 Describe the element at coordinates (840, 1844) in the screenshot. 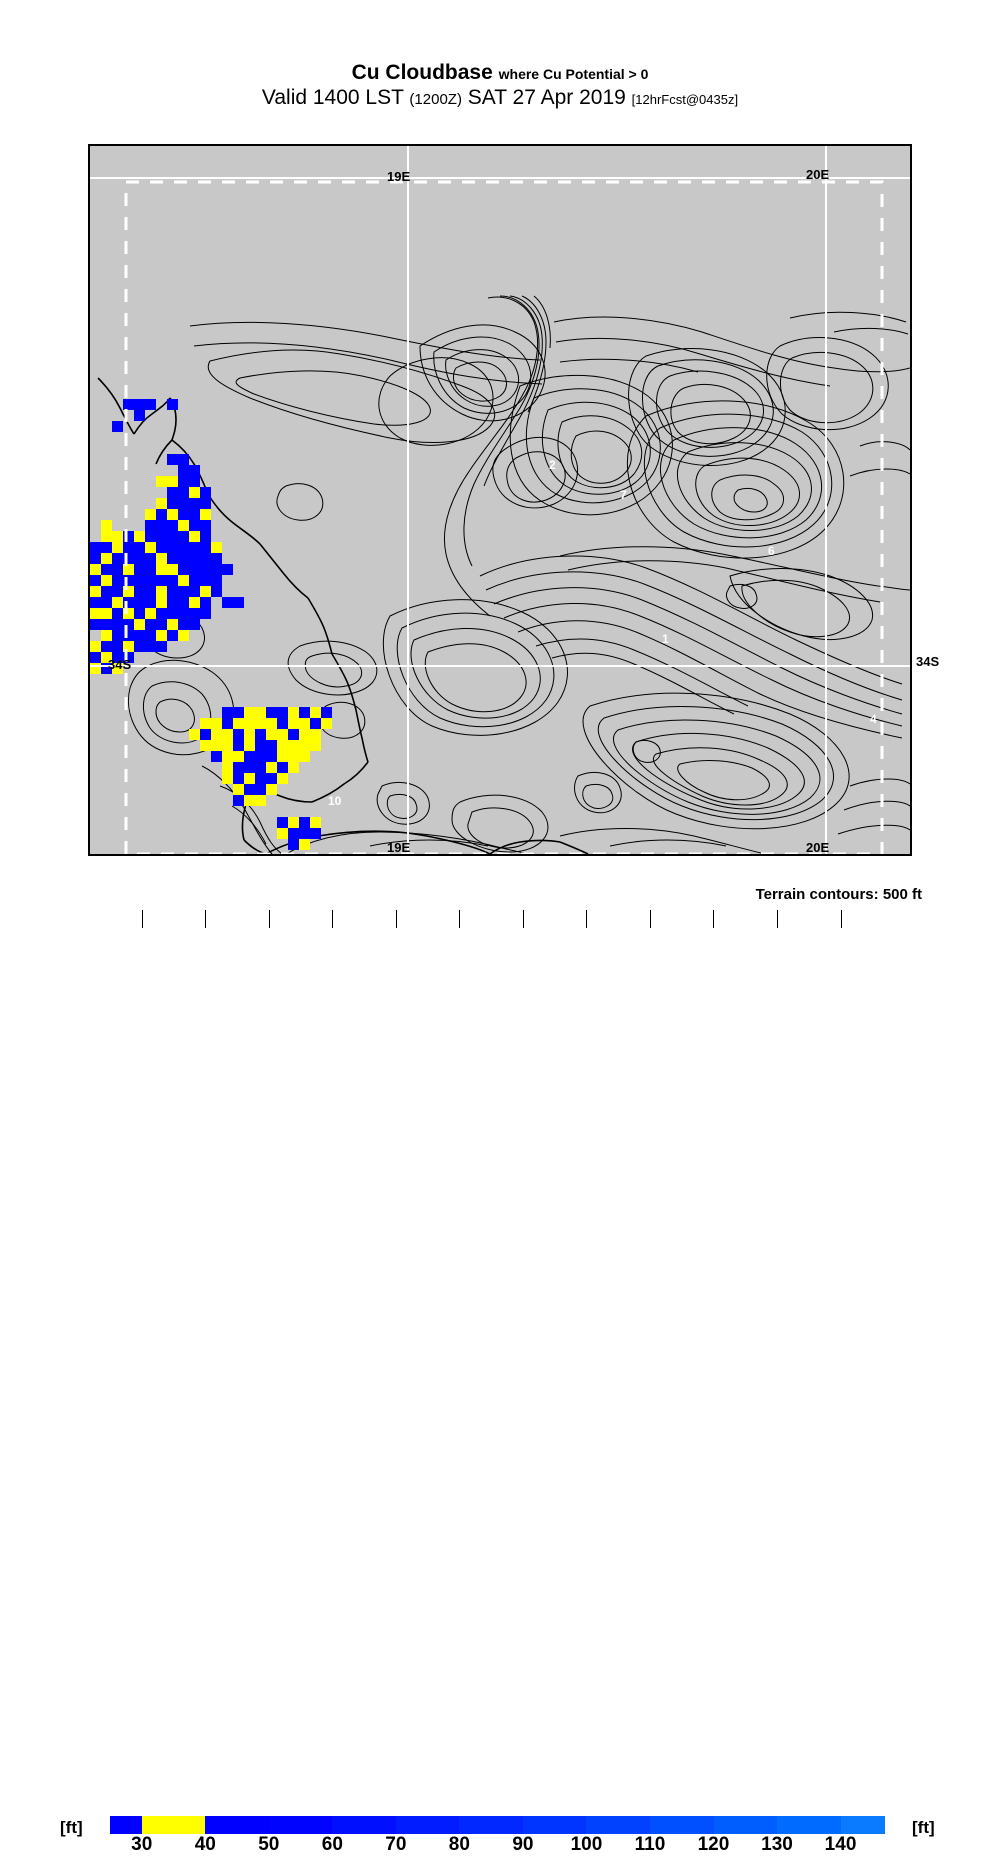

I see `colorbar-tick-140: 140` at that location.